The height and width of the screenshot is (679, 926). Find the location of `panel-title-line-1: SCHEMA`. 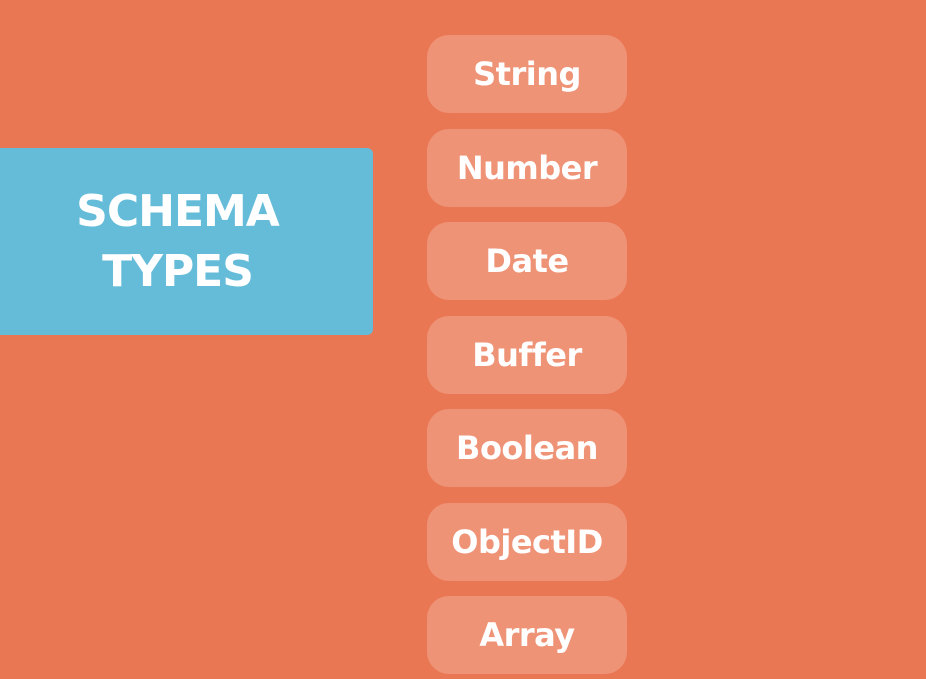

panel-title-line-1: SCHEMA is located at coordinates (178, 211).